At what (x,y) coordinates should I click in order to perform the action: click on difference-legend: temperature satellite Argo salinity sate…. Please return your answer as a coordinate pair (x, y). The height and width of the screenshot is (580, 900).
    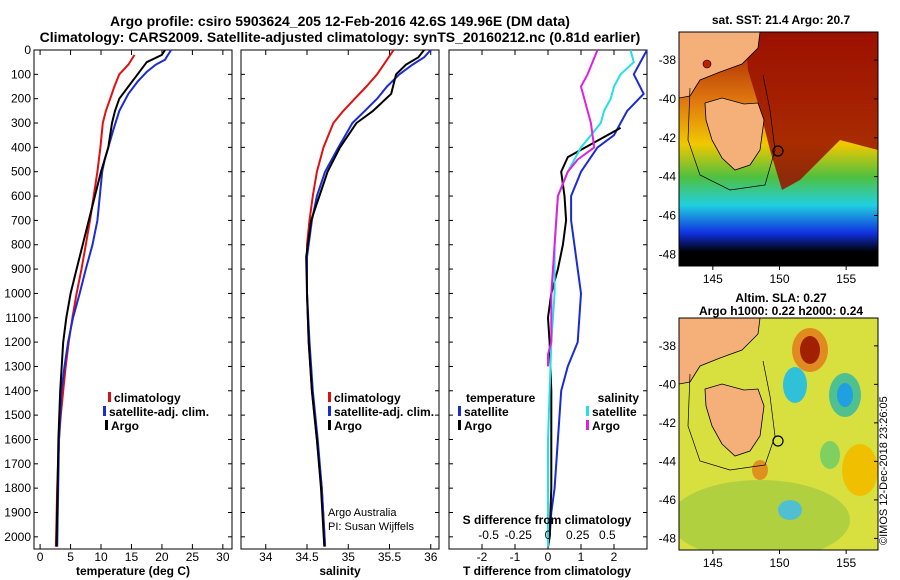
    Looking at the image, I should click on (548, 412).